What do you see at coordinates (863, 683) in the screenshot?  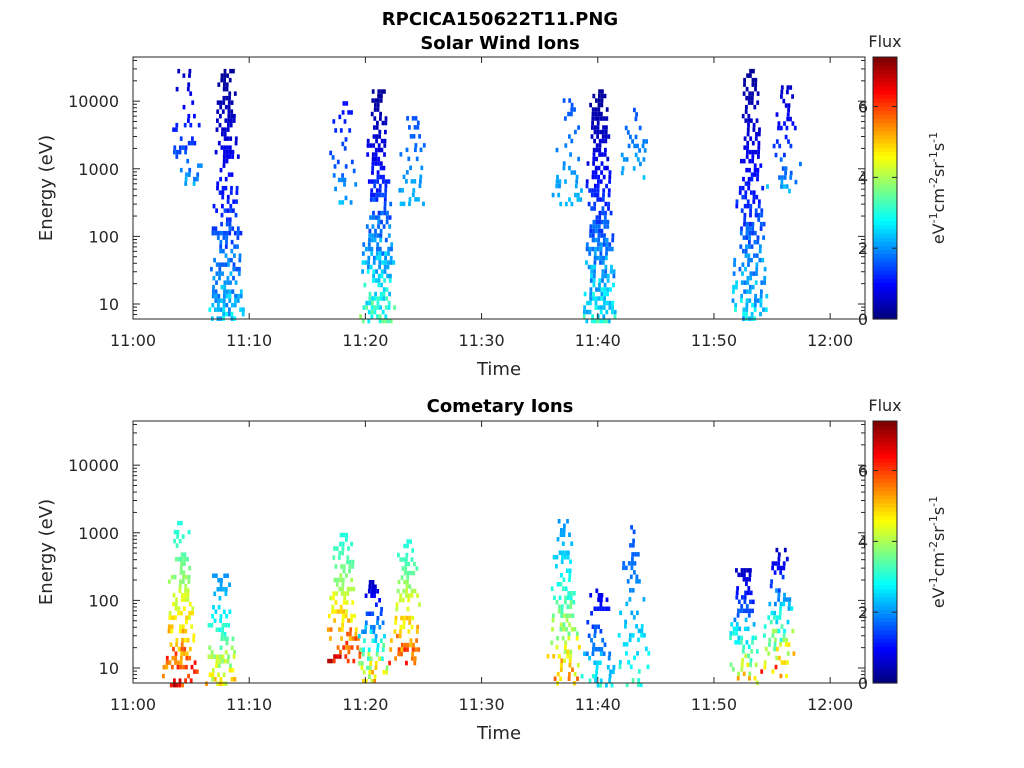 I see `colorbar-tick-label: 0` at bounding box center [863, 683].